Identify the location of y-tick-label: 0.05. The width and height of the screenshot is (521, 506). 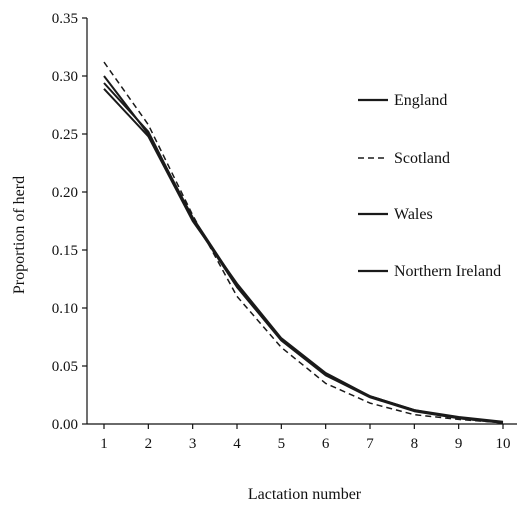
(65, 367).